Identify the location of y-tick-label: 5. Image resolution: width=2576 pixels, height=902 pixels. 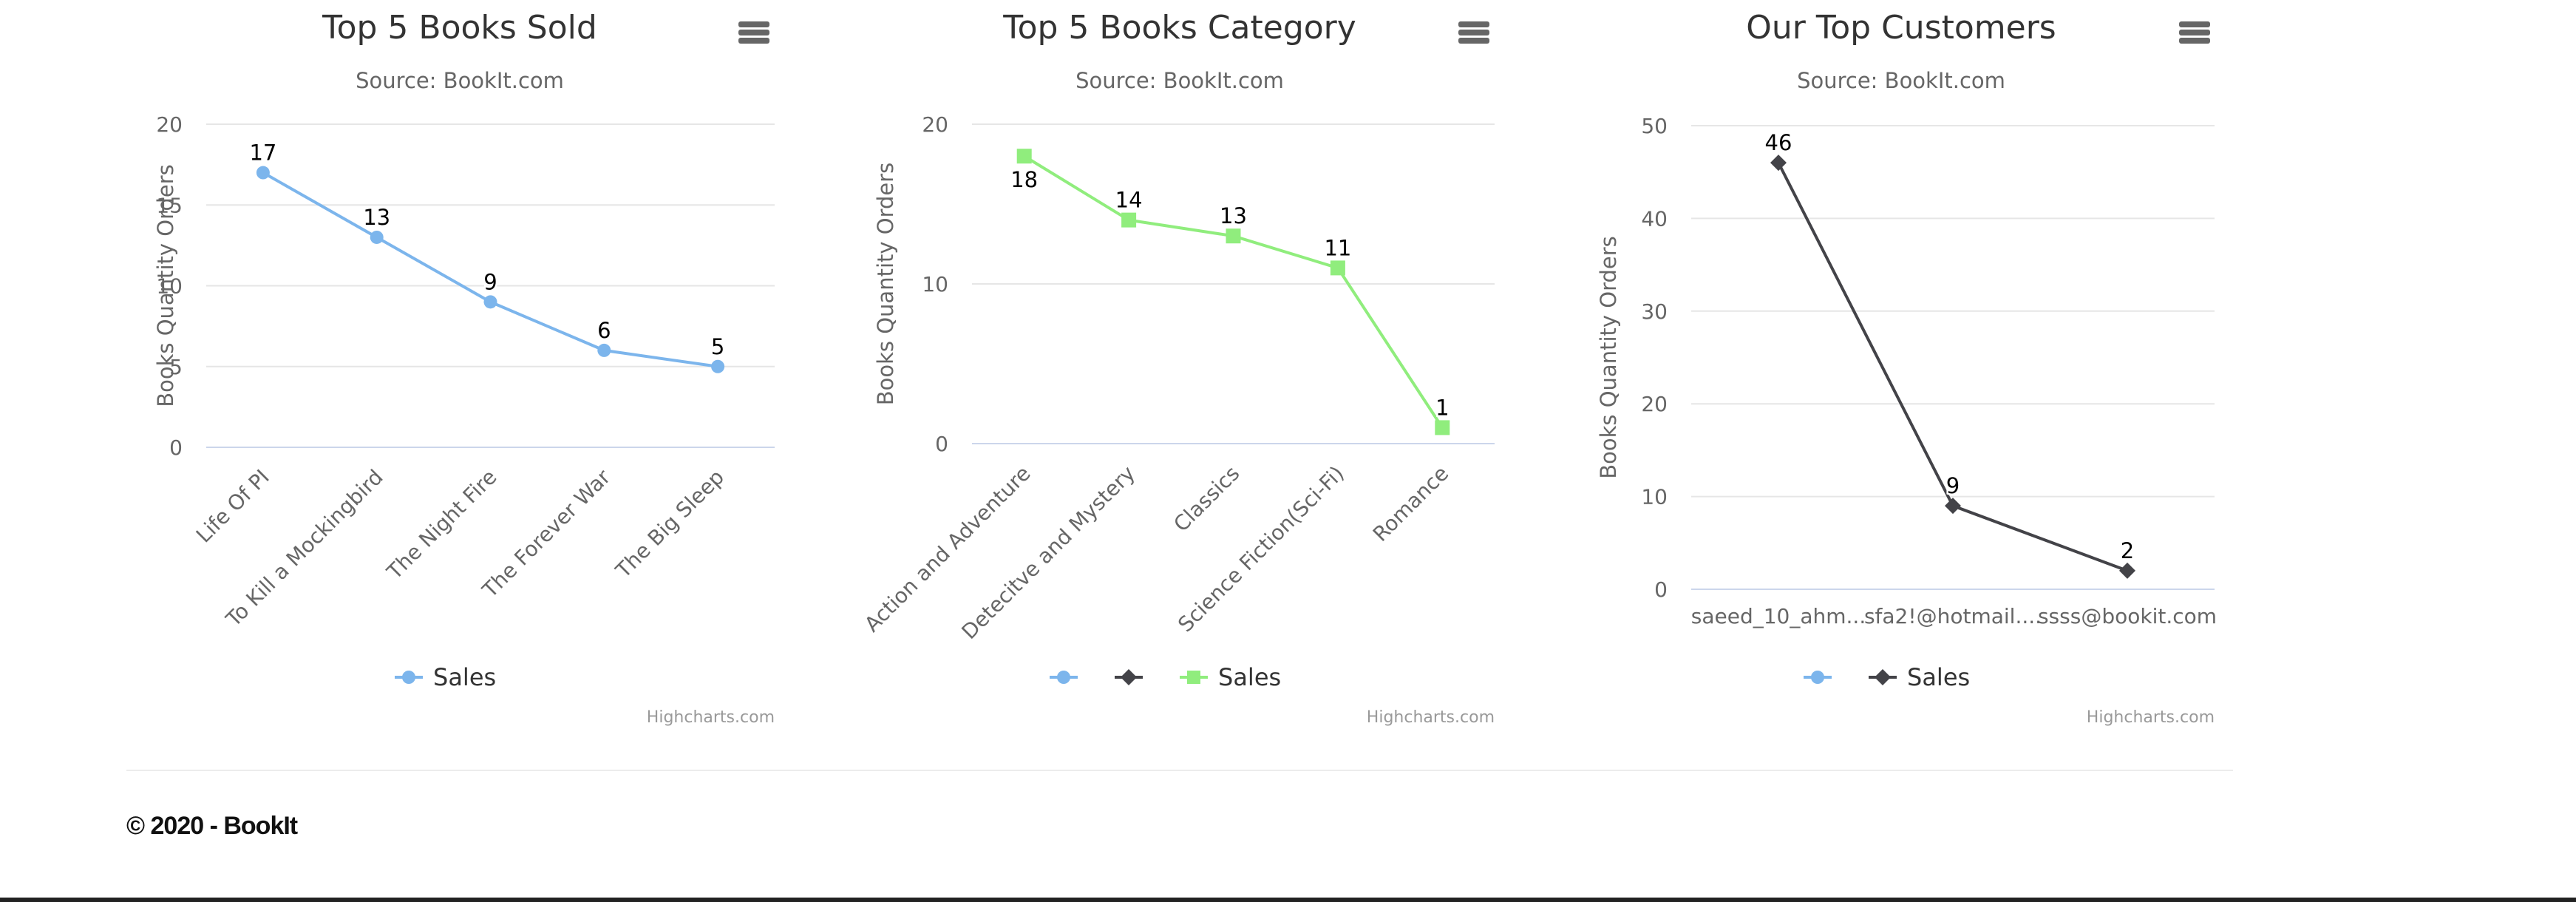
(176, 367).